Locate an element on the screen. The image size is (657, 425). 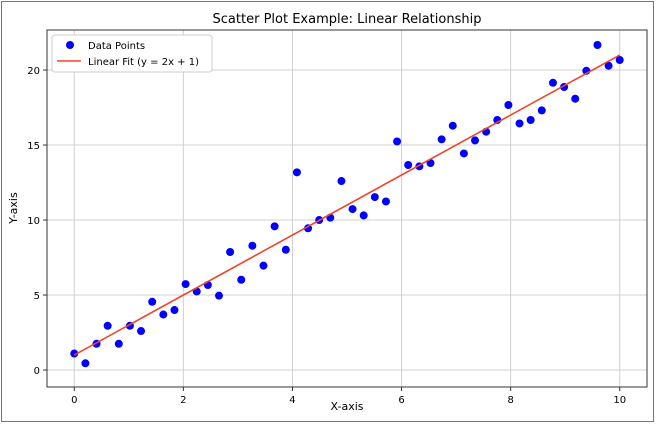
legend: Data Points Linear Fit (y = 2x + 1) is located at coordinates (132, 53).